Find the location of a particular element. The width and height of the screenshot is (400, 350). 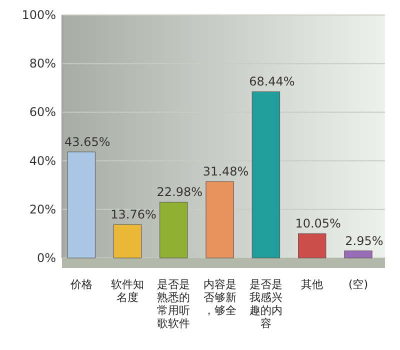

x-tick-label: 软件知名度 is located at coordinates (127, 291).